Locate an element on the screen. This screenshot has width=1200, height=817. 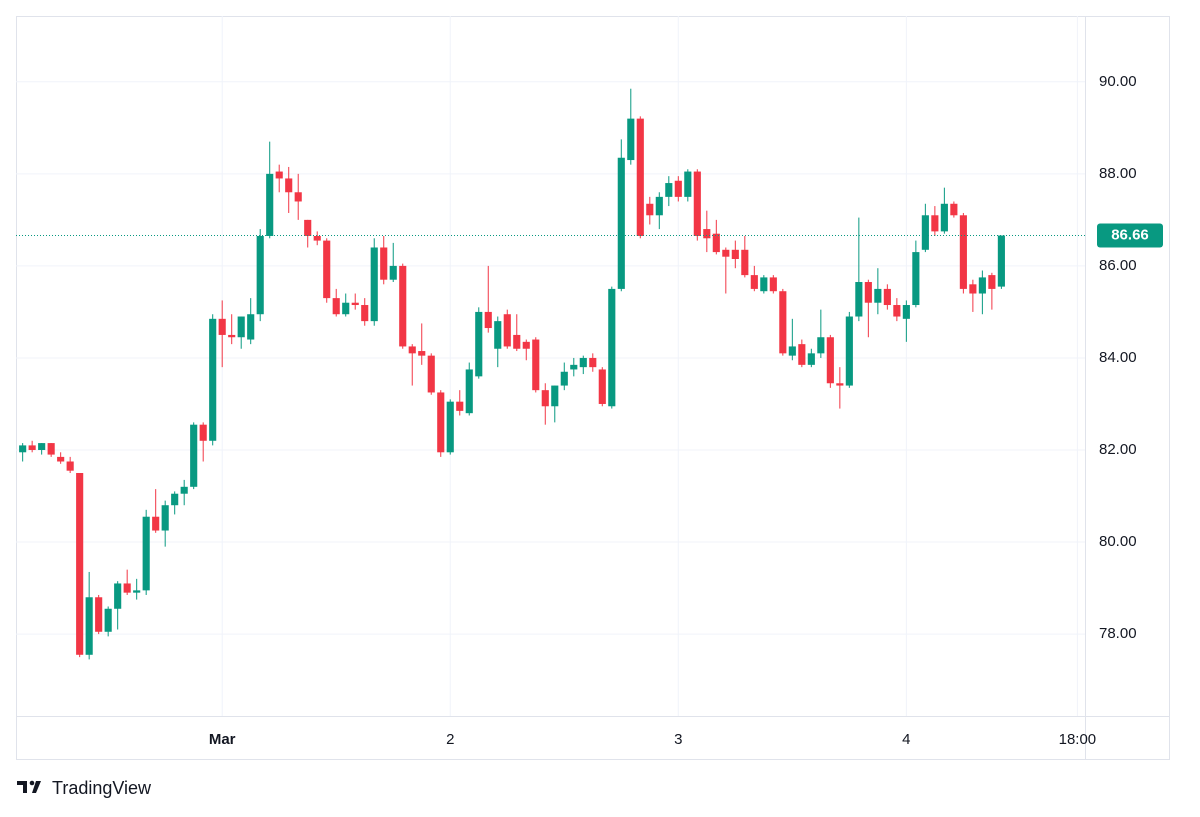
y-tick-label: 90.00 is located at coordinates (1118, 81).